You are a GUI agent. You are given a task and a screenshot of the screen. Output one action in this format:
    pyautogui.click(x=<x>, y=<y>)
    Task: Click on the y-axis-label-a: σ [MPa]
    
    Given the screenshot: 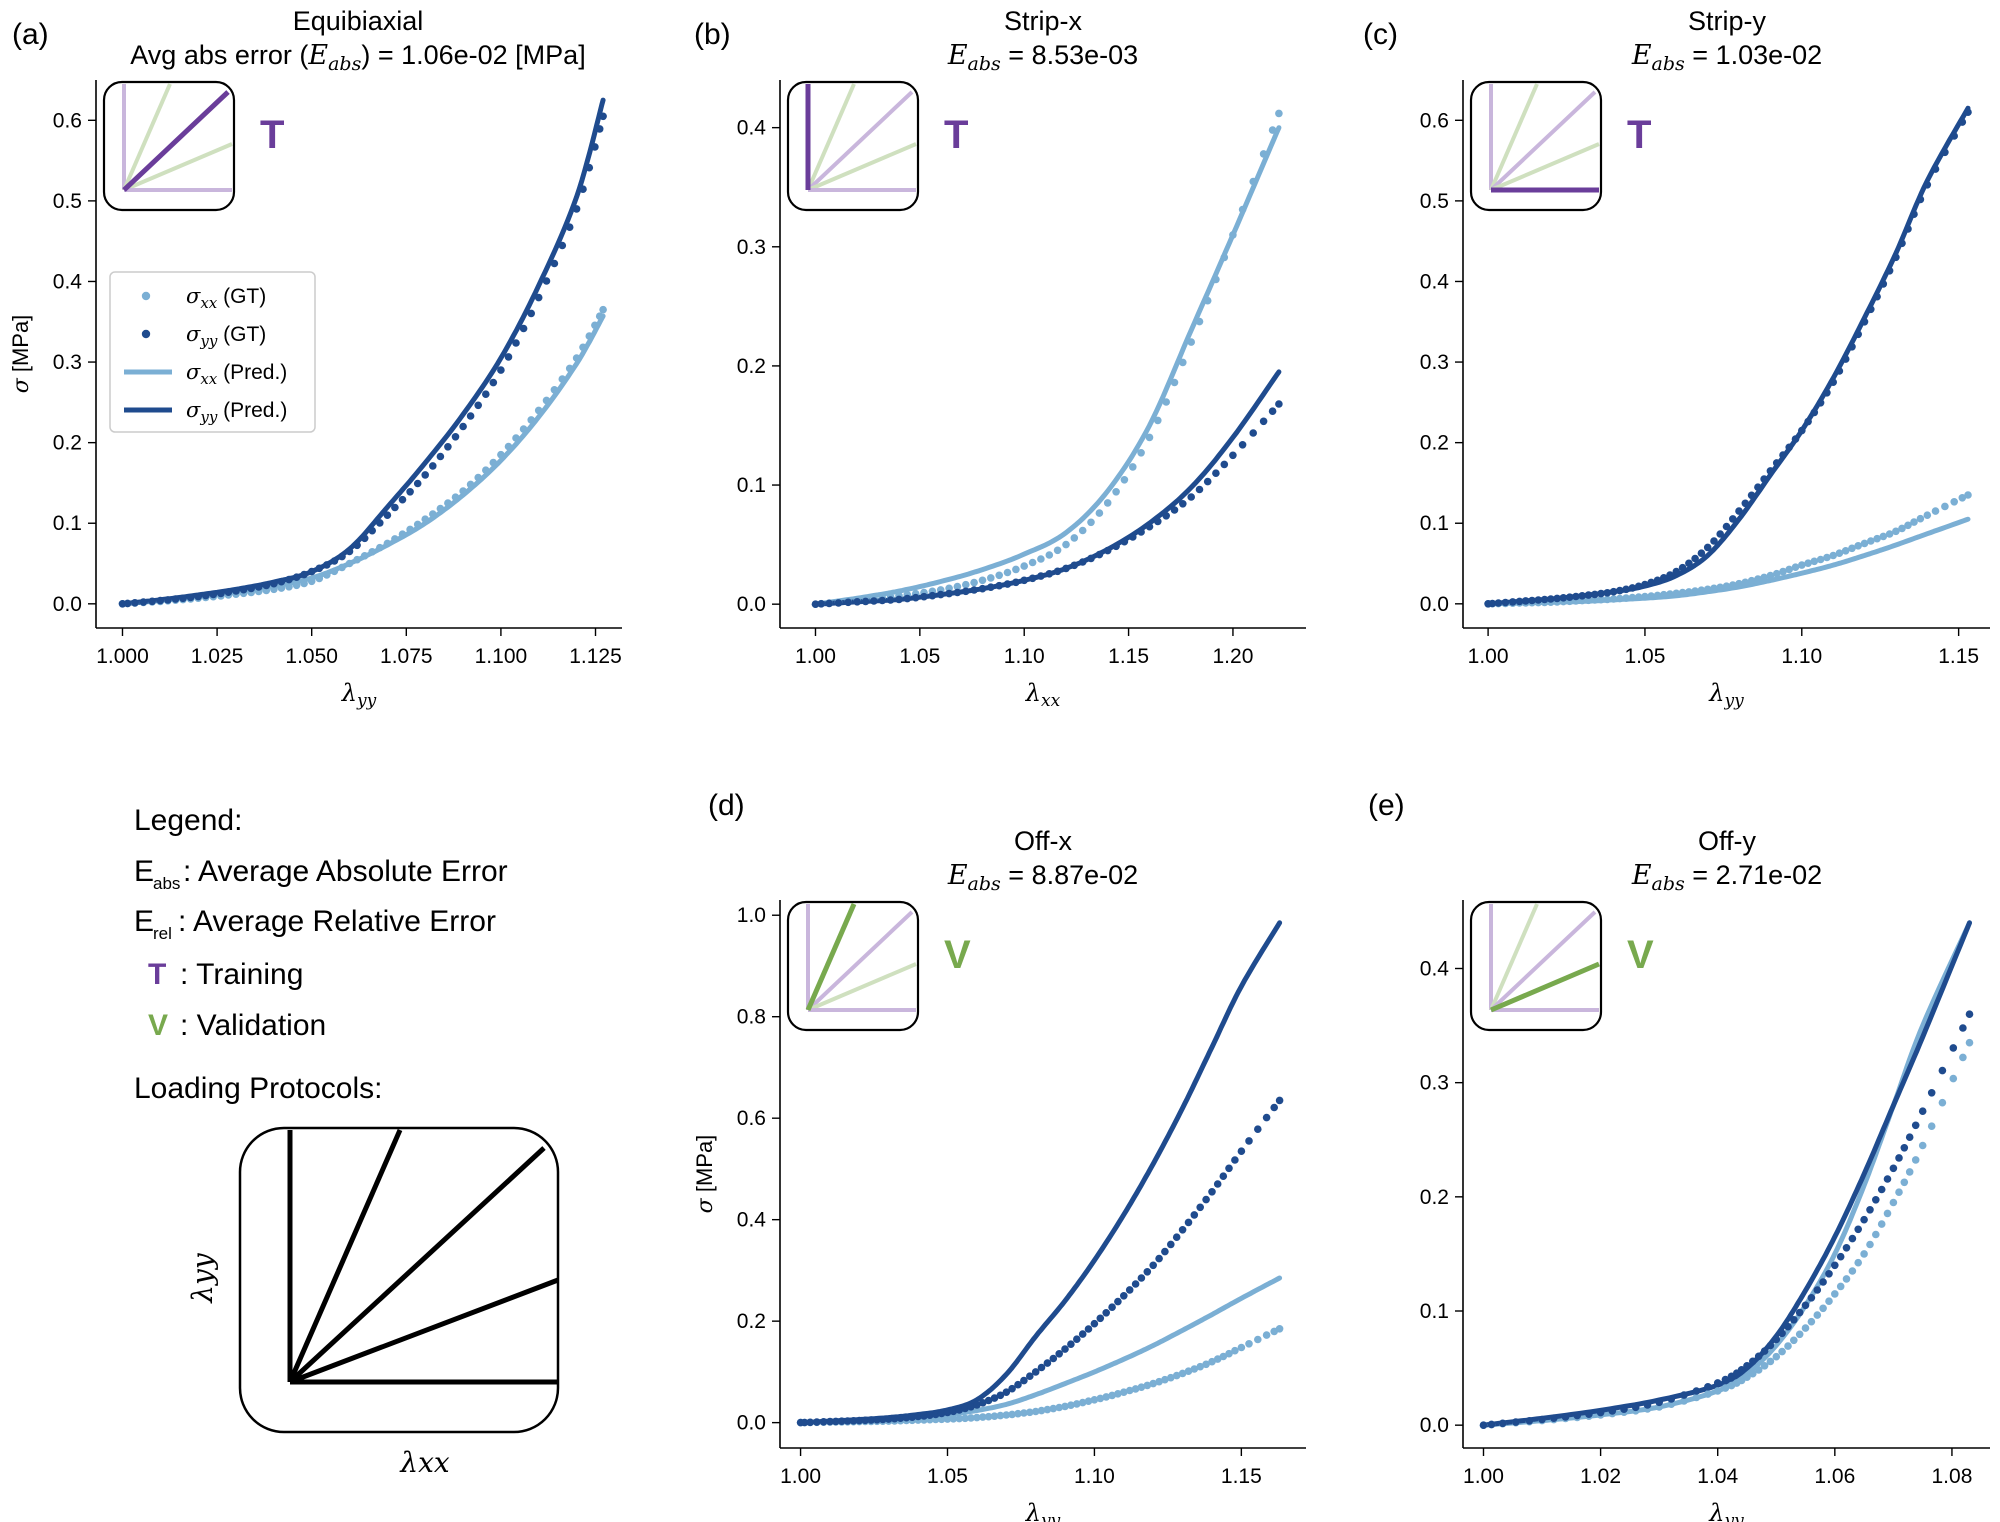 What is the action you would take?
    pyautogui.click(x=21, y=354)
    